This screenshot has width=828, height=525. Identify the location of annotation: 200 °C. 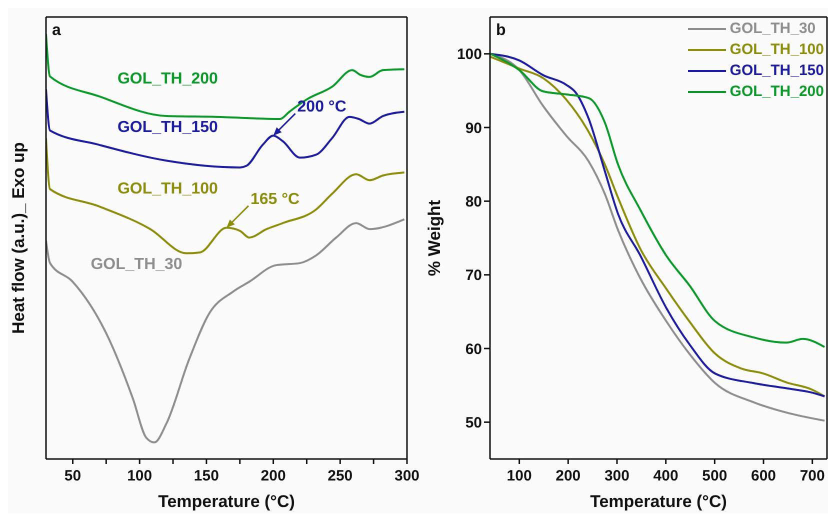
(322, 107).